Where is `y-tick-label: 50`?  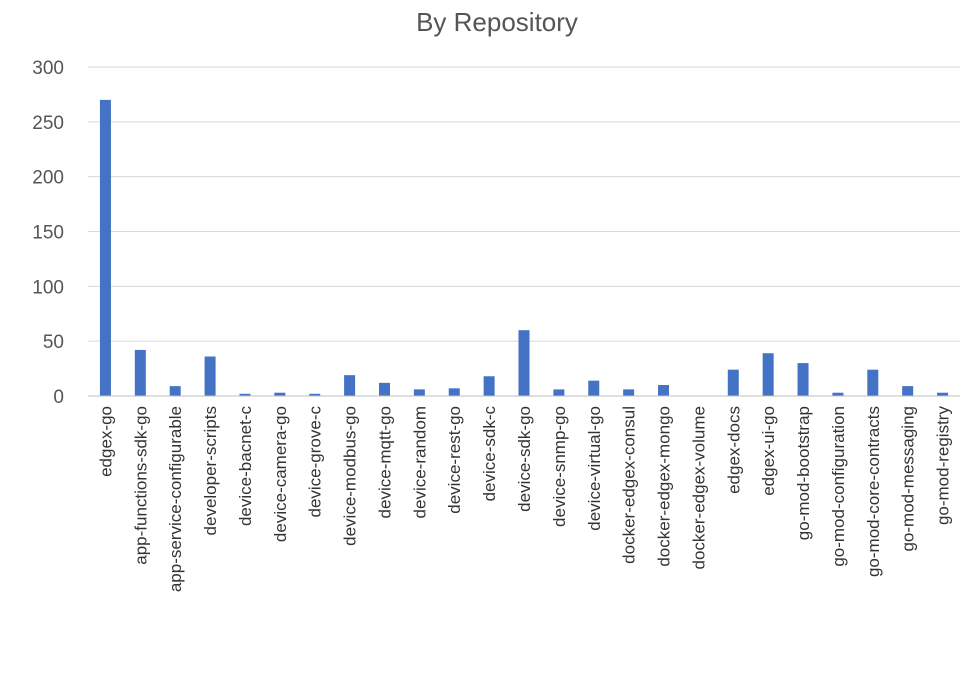
y-tick-label: 50 is located at coordinates (53, 342).